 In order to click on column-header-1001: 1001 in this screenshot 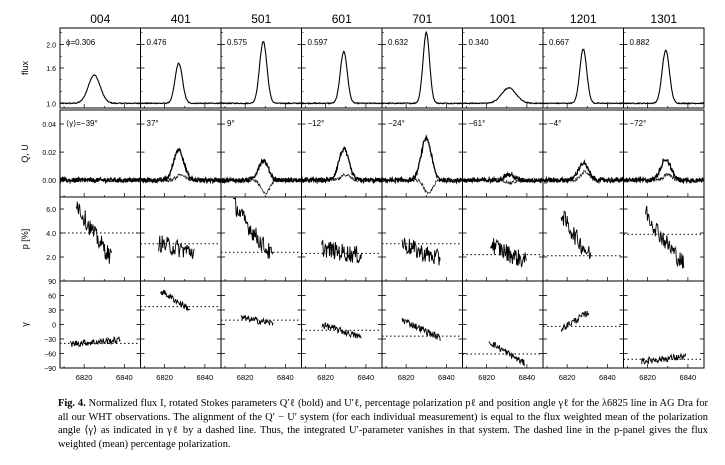, I will do `click(502, 19)`.